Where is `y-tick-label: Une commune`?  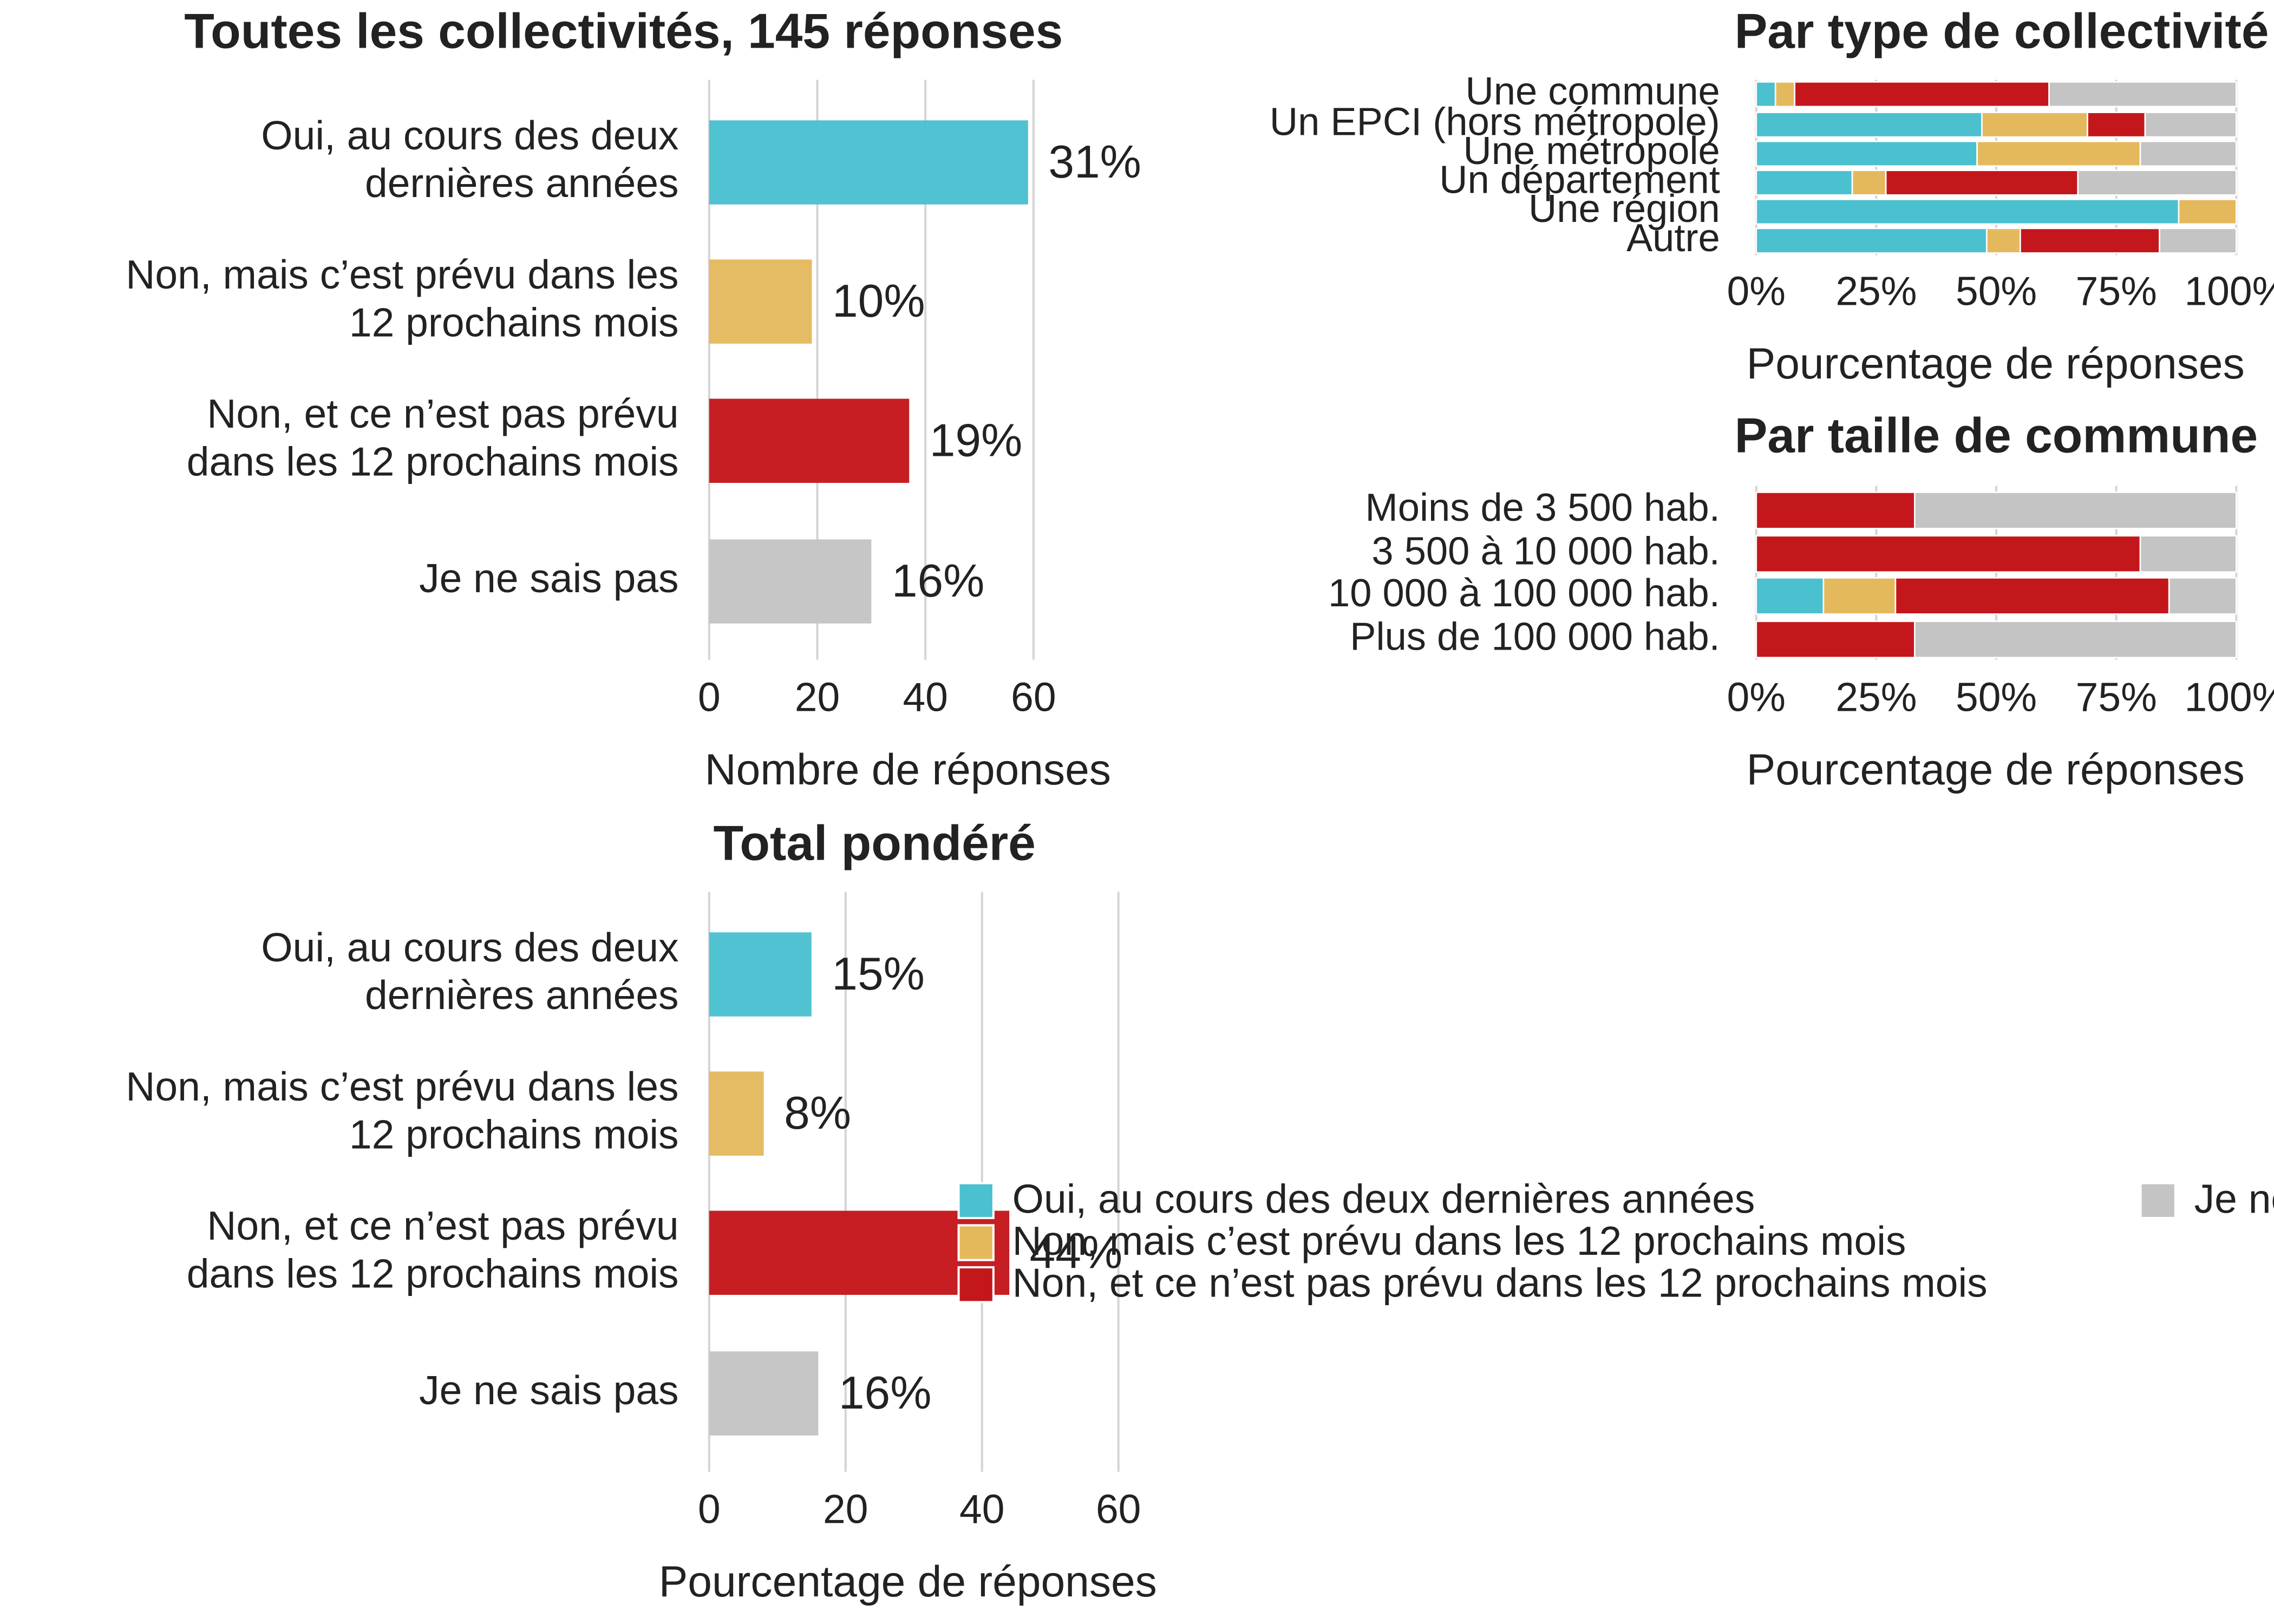
y-tick-label: Une commune is located at coordinates (1593, 92).